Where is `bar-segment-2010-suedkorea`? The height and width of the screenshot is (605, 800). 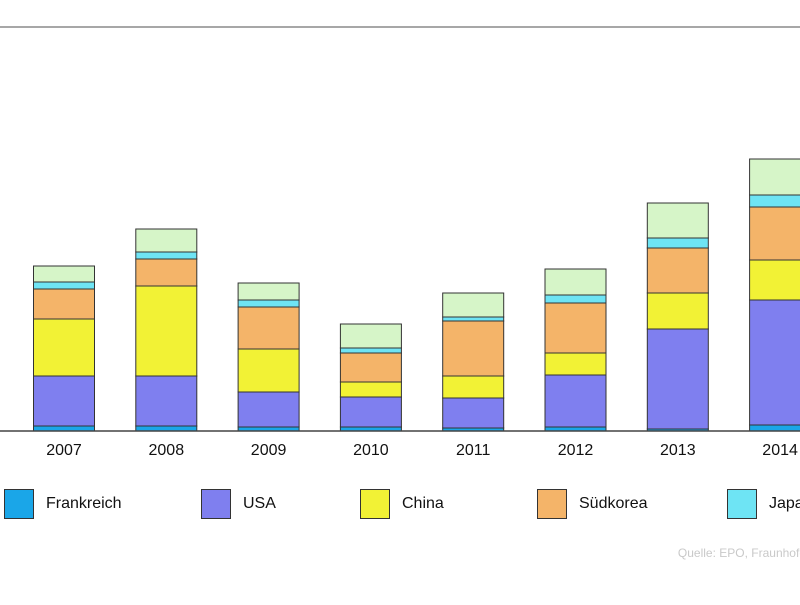 bar-segment-2010-suedkorea is located at coordinates (370, 367).